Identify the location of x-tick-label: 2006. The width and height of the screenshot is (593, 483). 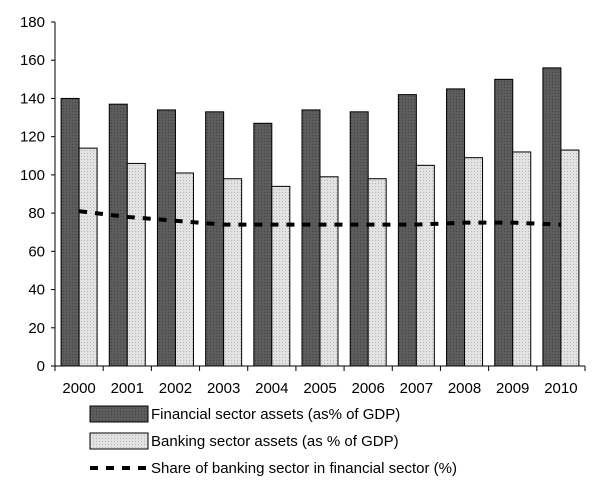
(367, 388).